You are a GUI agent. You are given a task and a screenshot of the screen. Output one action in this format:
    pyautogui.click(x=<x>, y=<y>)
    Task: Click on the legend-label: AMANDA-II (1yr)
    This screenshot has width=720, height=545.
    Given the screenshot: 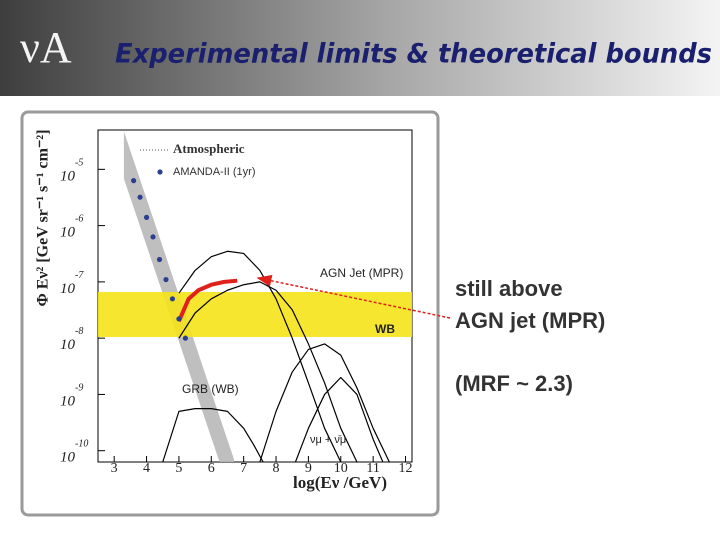 What is the action you would take?
    pyautogui.click(x=214, y=172)
    